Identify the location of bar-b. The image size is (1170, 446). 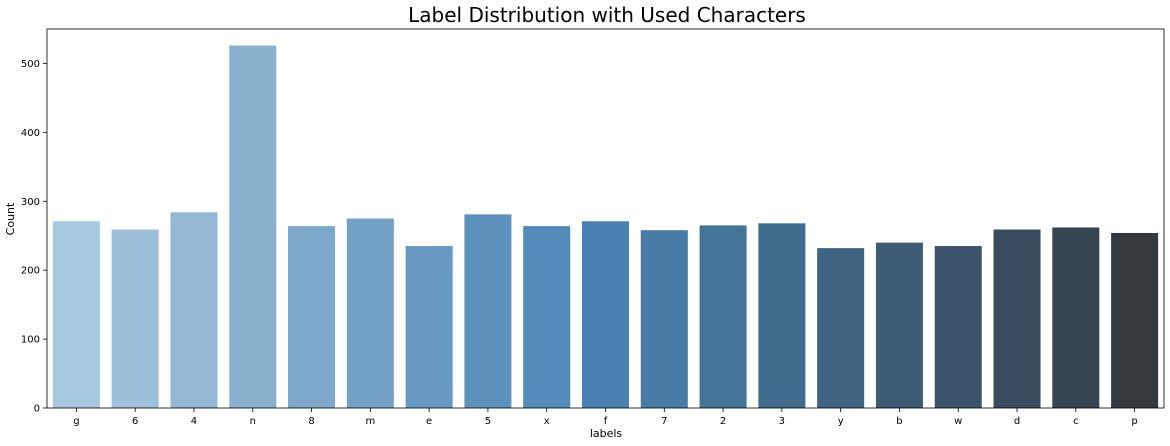
(899, 325).